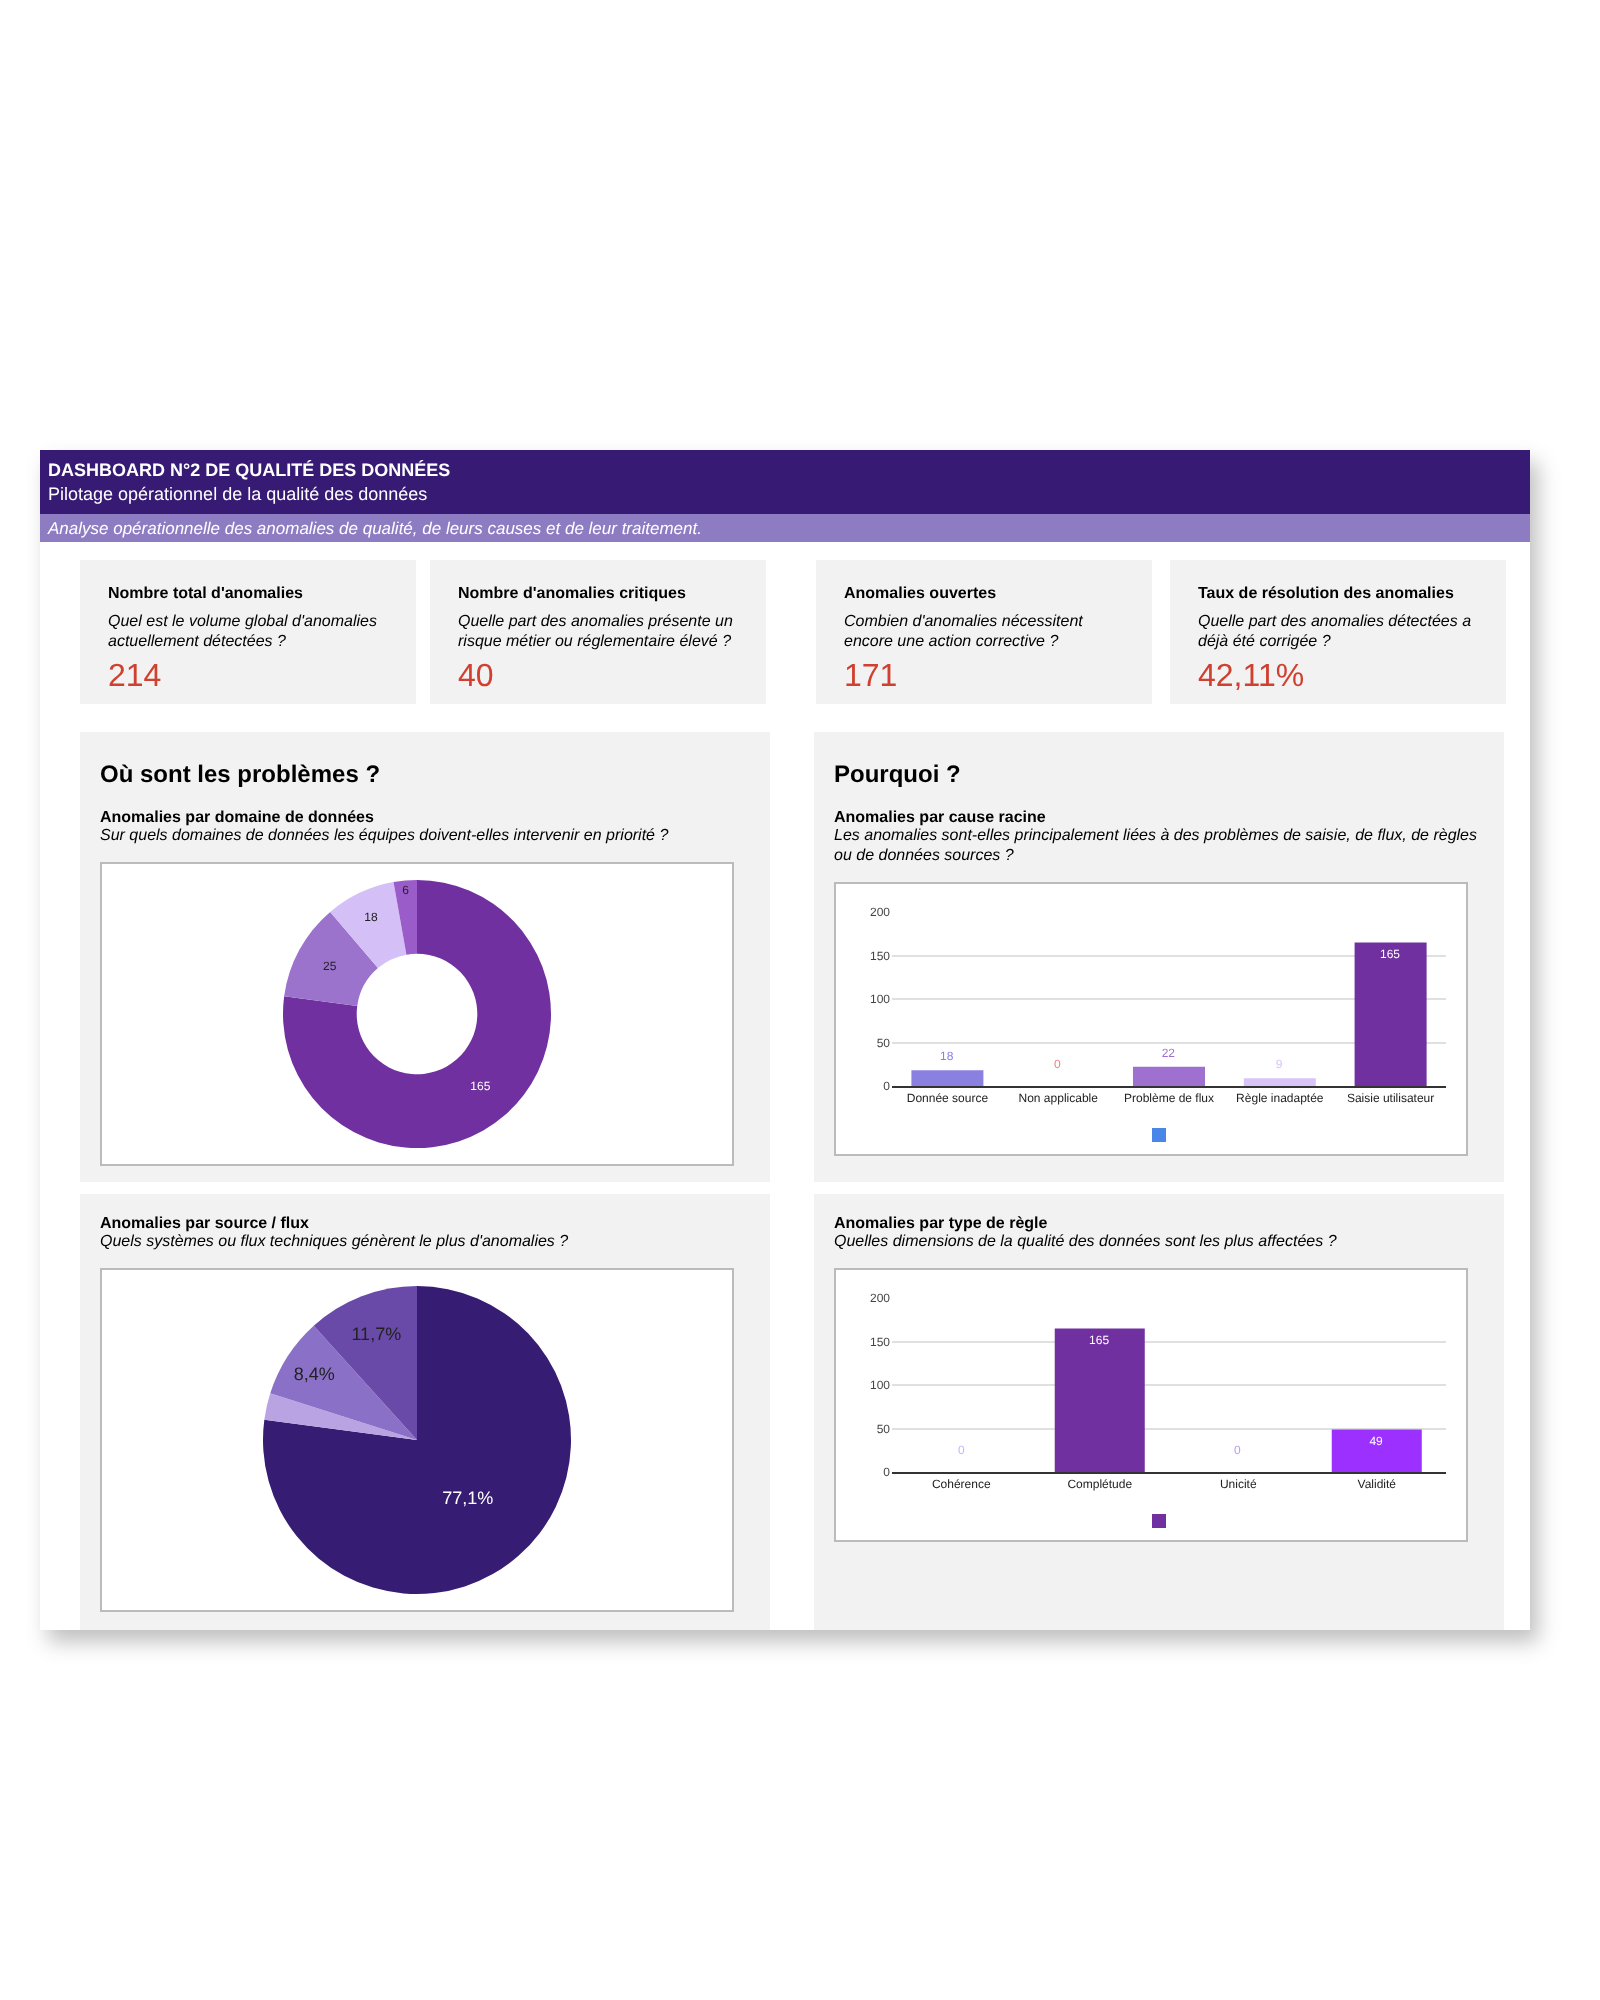 The height and width of the screenshot is (2000, 1600). Describe the element at coordinates (921, 593) in the screenshot. I see `text: Anomalies ouvertes` at that location.